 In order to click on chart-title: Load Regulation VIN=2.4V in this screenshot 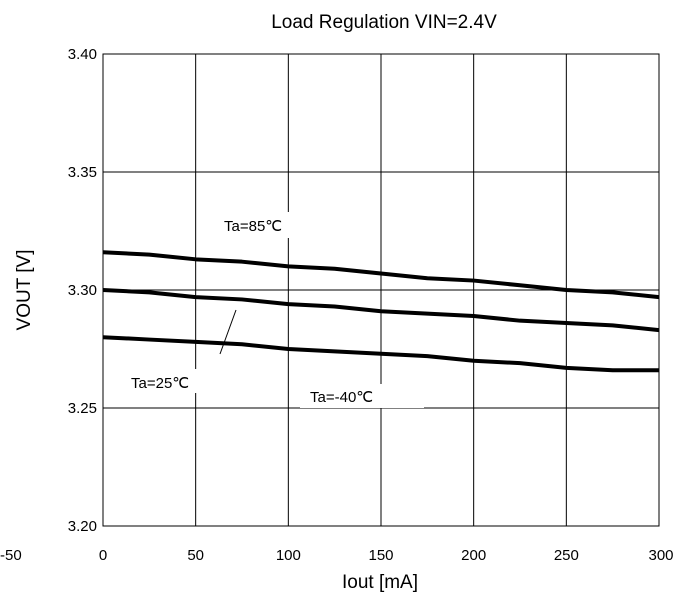, I will do `click(384, 22)`.